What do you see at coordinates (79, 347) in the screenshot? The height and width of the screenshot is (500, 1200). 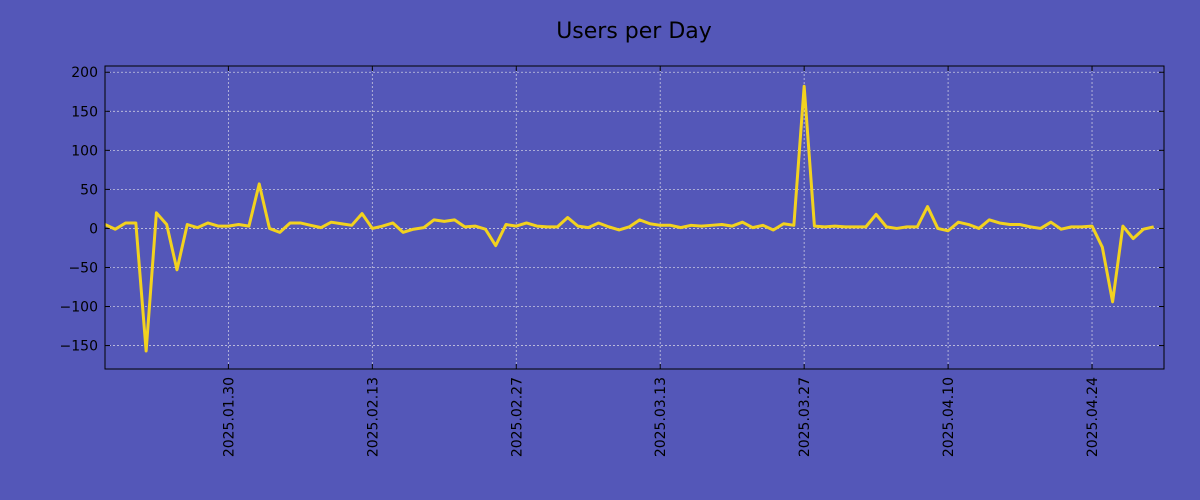 I see `y-tick-label: −150` at bounding box center [79, 347].